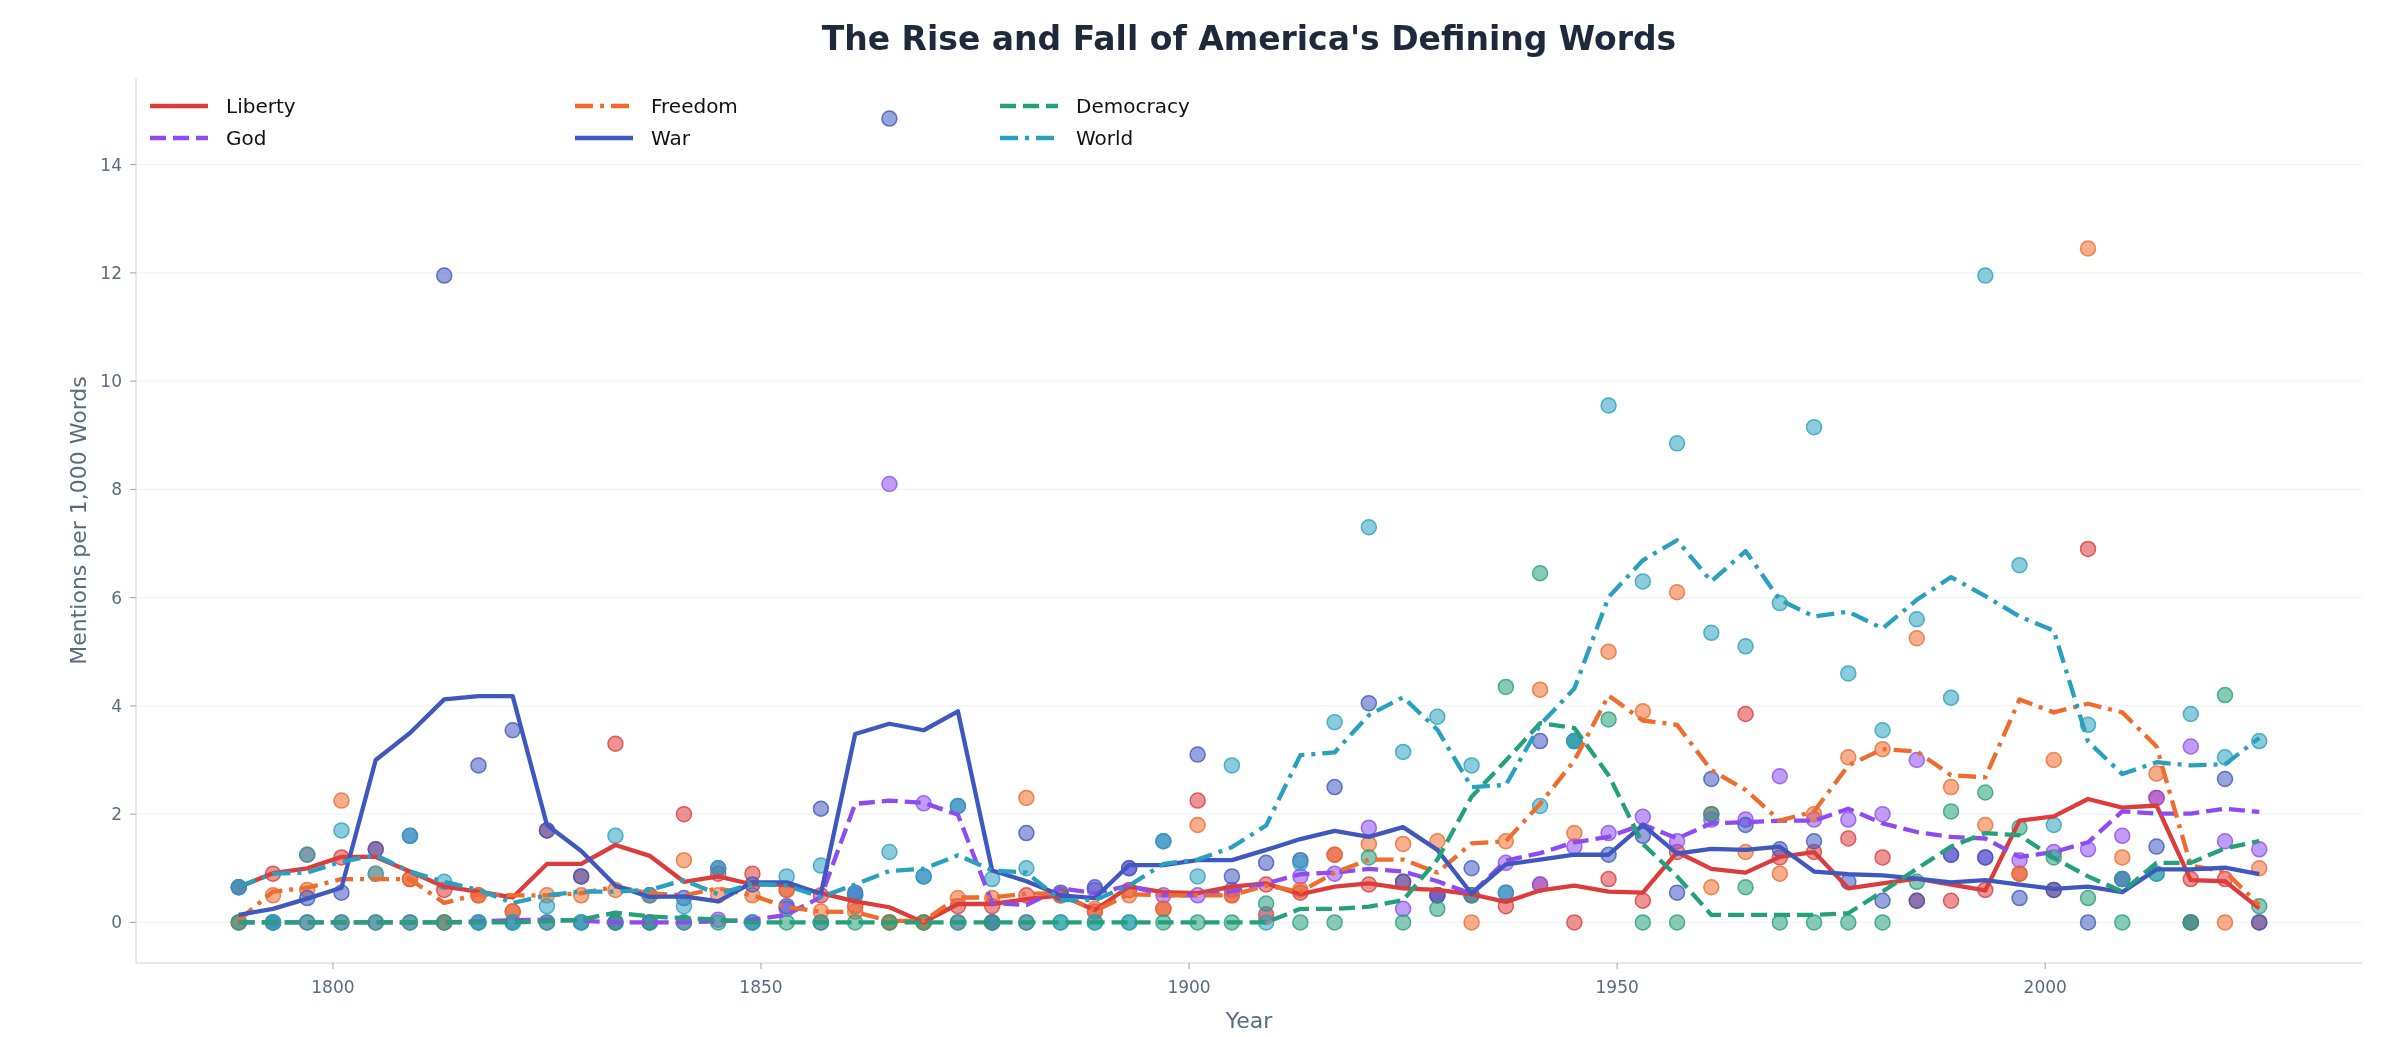 This screenshot has height=1037, width=2385. Describe the element at coordinates (1249, 1020) in the screenshot. I see `x-axis-title: Year` at that location.